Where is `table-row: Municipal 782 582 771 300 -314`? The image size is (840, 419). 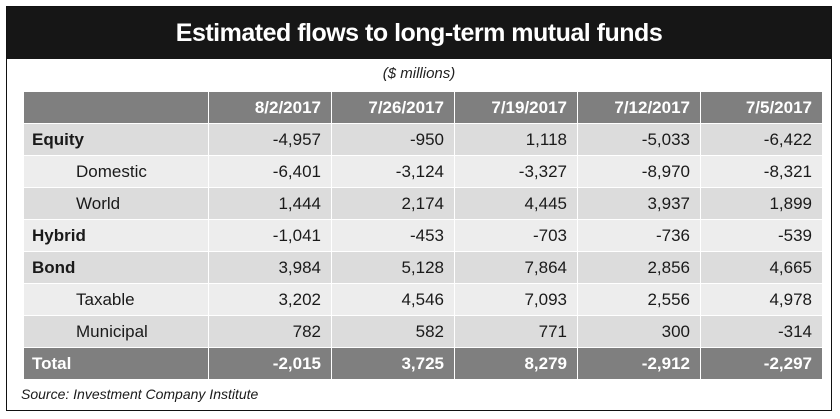 table-row: Municipal 782 582 771 300 -314 is located at coordinates (423, 331).